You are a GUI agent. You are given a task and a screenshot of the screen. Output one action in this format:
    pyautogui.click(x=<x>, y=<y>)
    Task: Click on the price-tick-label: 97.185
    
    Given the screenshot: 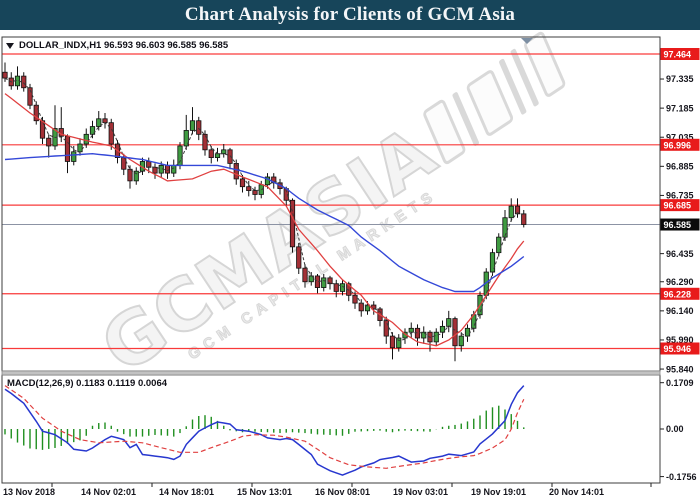 What is the action you would take?
    pyautogui.click(x=680, y=108)
    